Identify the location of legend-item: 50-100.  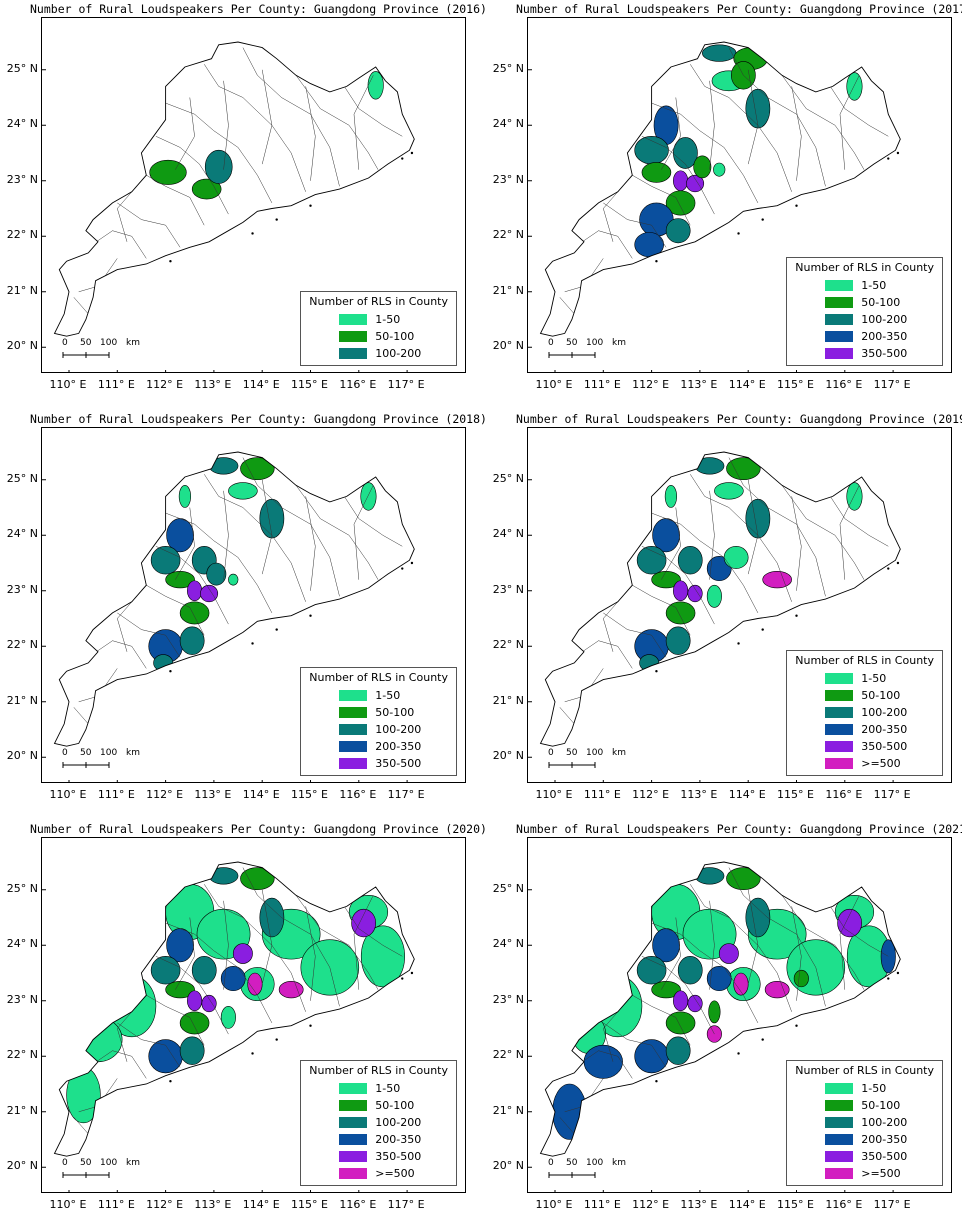
(864, 302).